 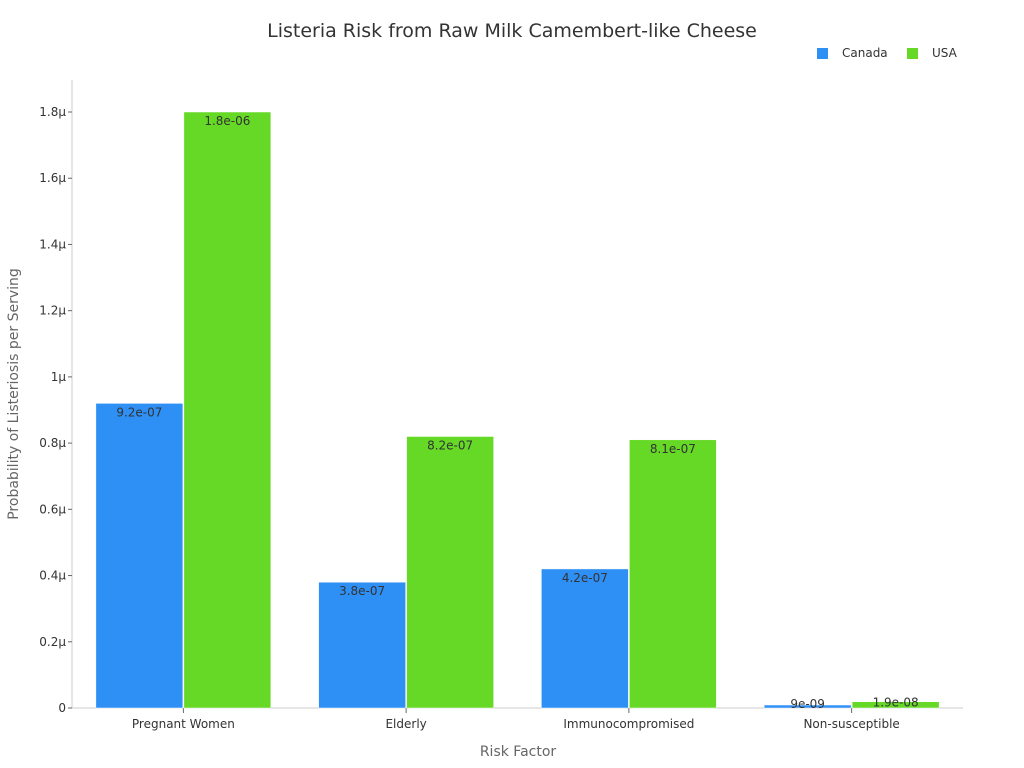 What do you see at coordinates (62, 708) in the screenshot?
I see `y-tick-label: 0` at bounding box center [62, 708].